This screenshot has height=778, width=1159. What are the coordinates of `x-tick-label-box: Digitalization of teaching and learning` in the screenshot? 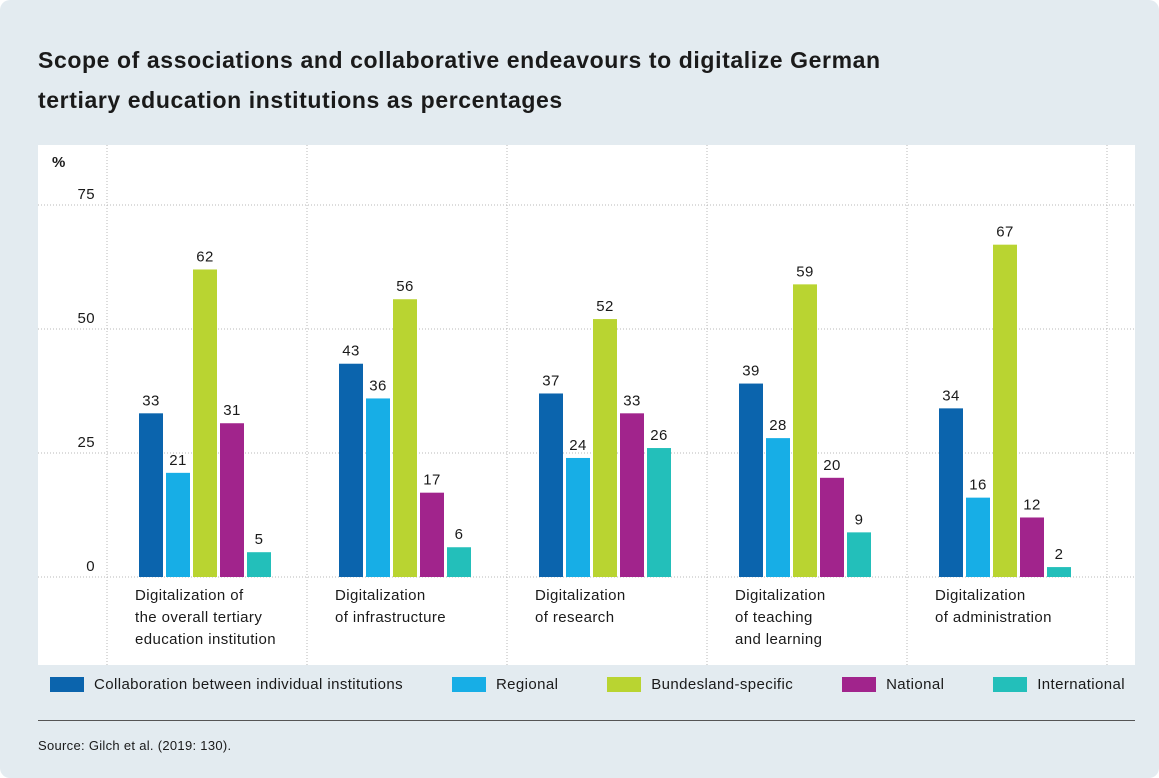 It's located at (780, 617).